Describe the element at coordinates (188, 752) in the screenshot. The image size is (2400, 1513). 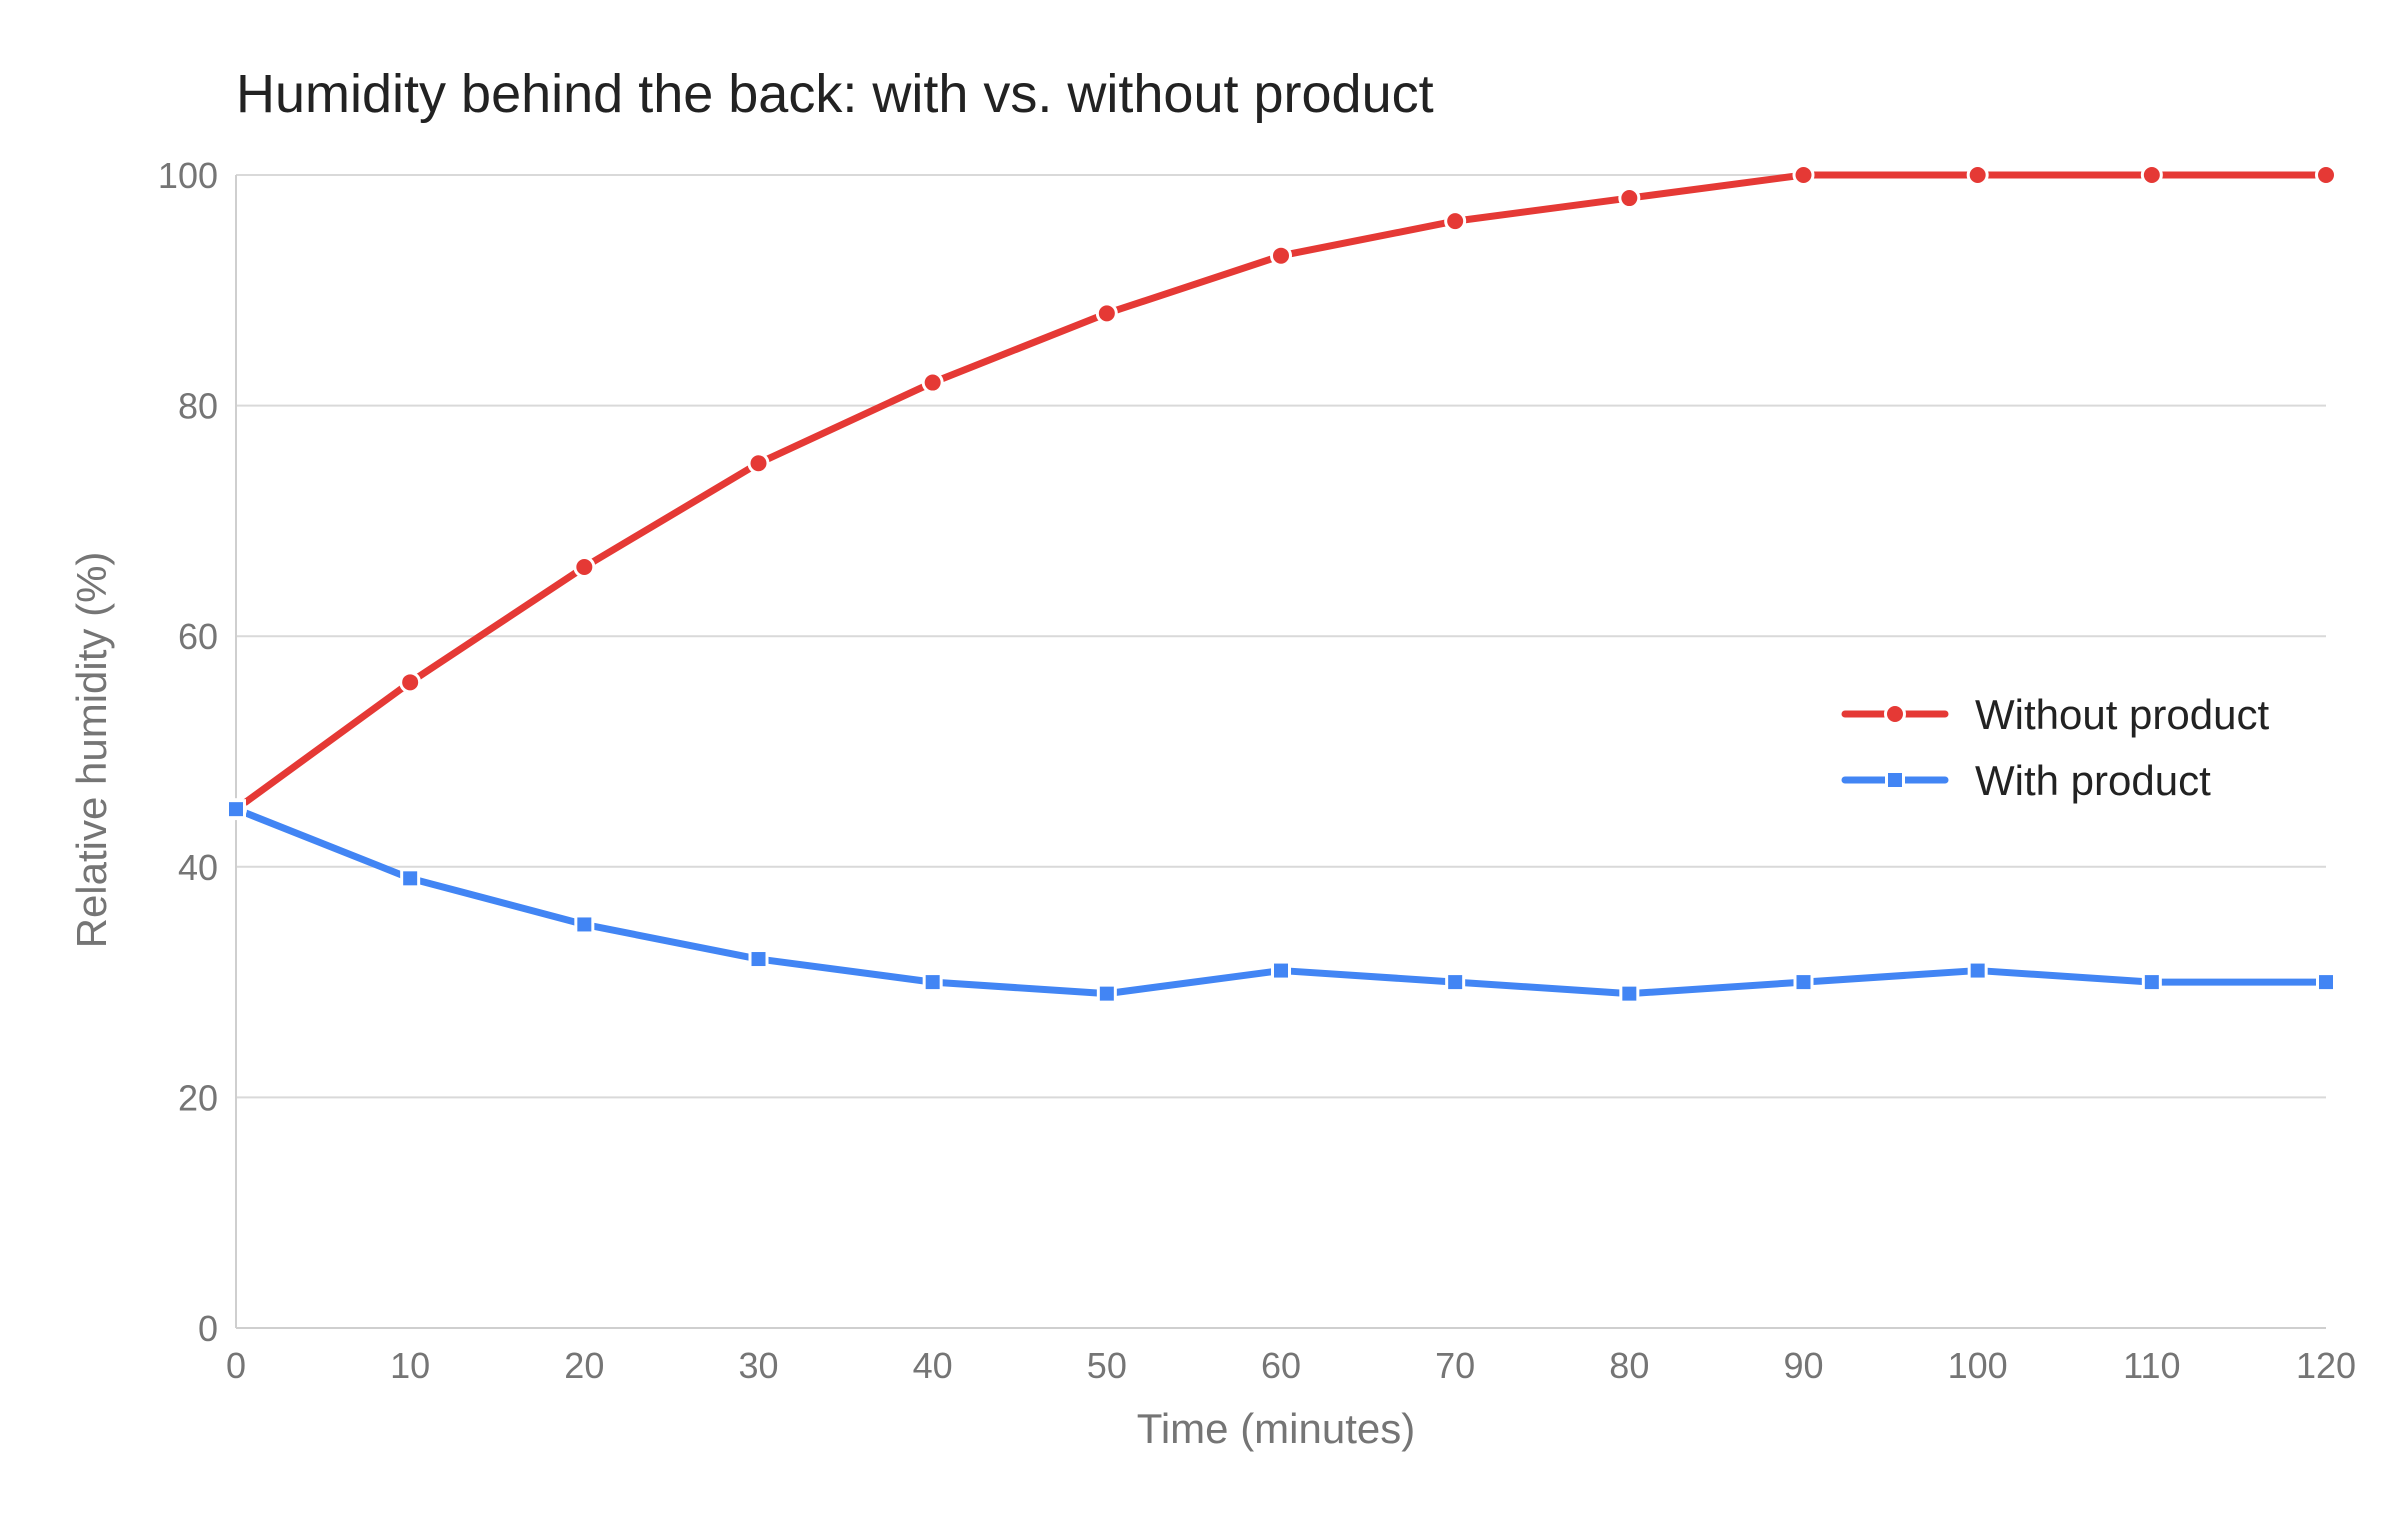
I see `y-axis-ticks: 0 20 40 60 80 100` at that location.